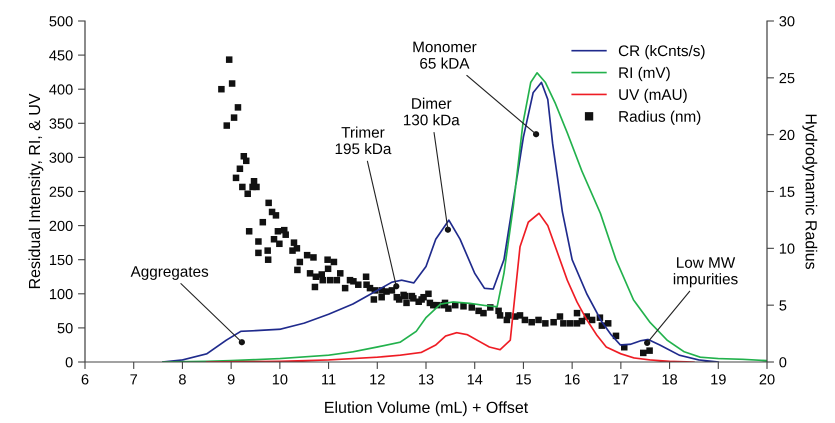 The height and width of the screenshot is (423, 835). What do you see at coordinates (134, 379) in the screenshot?
I see `x-tick-label: 7` at bounding box center [134, 379].